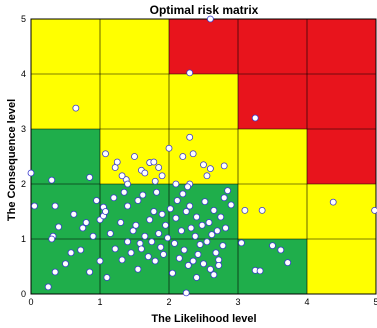 This screenshot has width=377, height=328. Describe the element at coordinates (306, 302) in the screenshot. I see `x-tick-label: 4` at that location.